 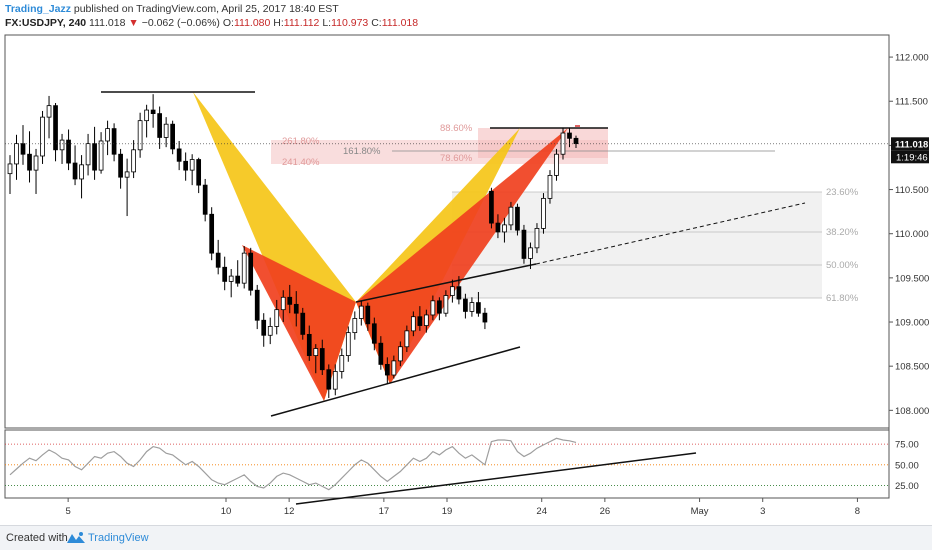 What do you see at coordinates (912, 367) in the screenshot?
I see `price-tick-label: 108.500` at bounding box center [912, 367].